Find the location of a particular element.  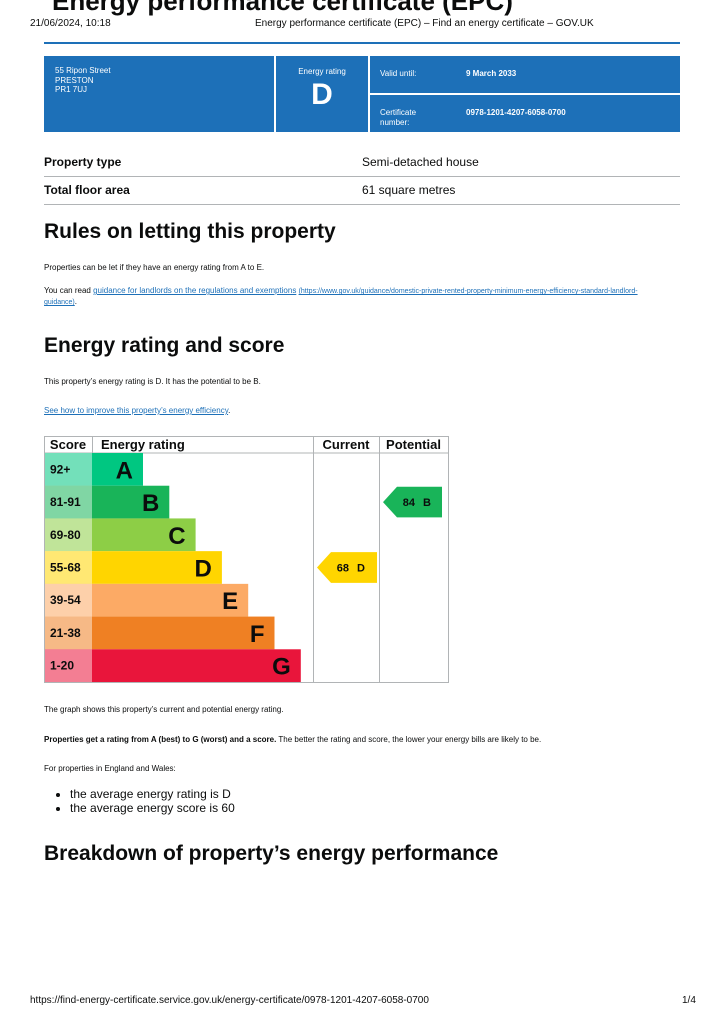

rating-label: Energy rating is located at coordinates (322, 71).